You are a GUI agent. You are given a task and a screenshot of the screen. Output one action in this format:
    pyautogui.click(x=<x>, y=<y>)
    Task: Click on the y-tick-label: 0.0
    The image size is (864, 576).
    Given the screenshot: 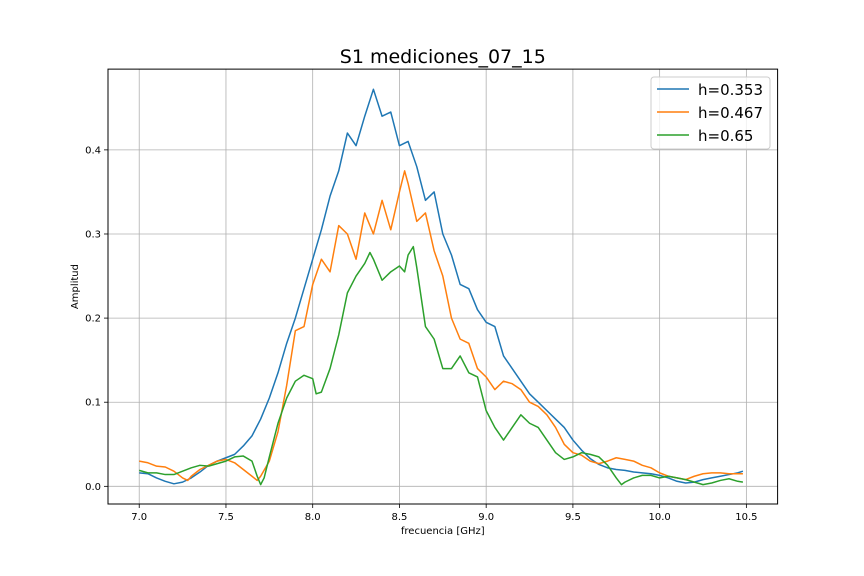 What is the action you would take?
    pyautogui.click(x=93, y=487)
    